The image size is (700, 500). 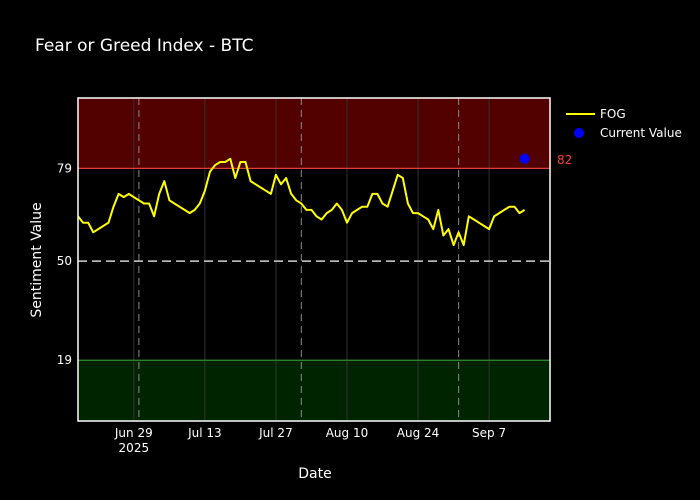 What do you see at coordinates (301, 202) in the screenshot?
I see `series-line-fog` at bounding box center [301, 202].